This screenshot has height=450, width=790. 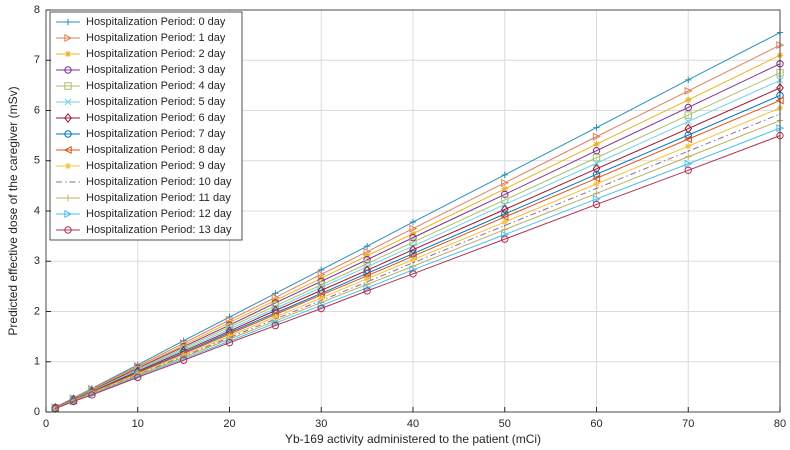 What do you see at coordinates (37, 311) in the screenshot?
I see `y-tick-label: 2` at bounding box center [37, 311].